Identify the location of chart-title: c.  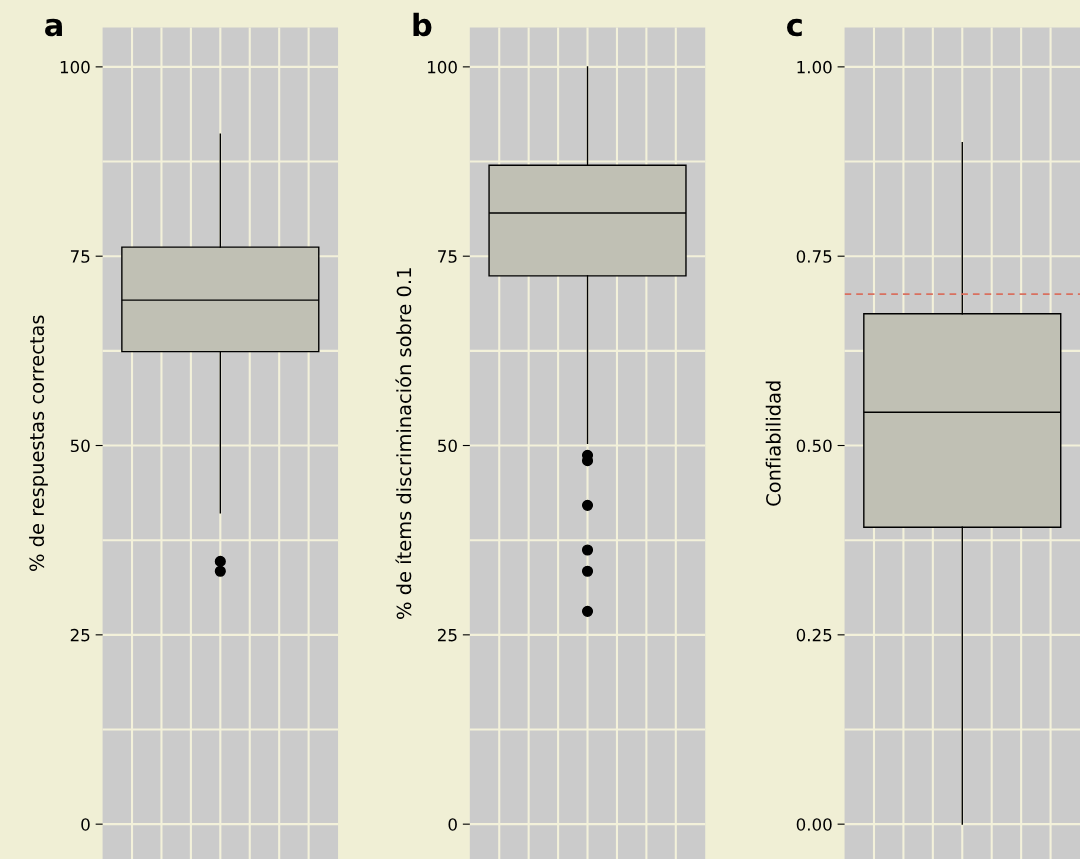
(794, 27).